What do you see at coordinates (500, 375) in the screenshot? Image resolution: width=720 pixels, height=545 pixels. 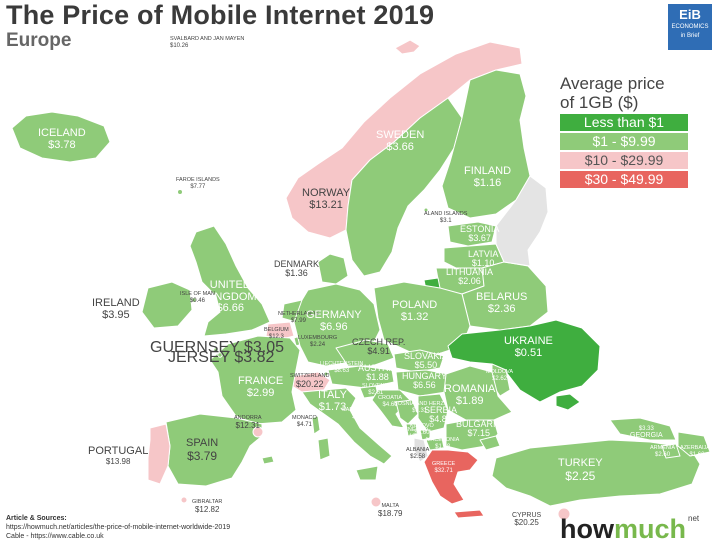 I see `label-moldova: Moldova $2.62` at bounding box center [500, 375].